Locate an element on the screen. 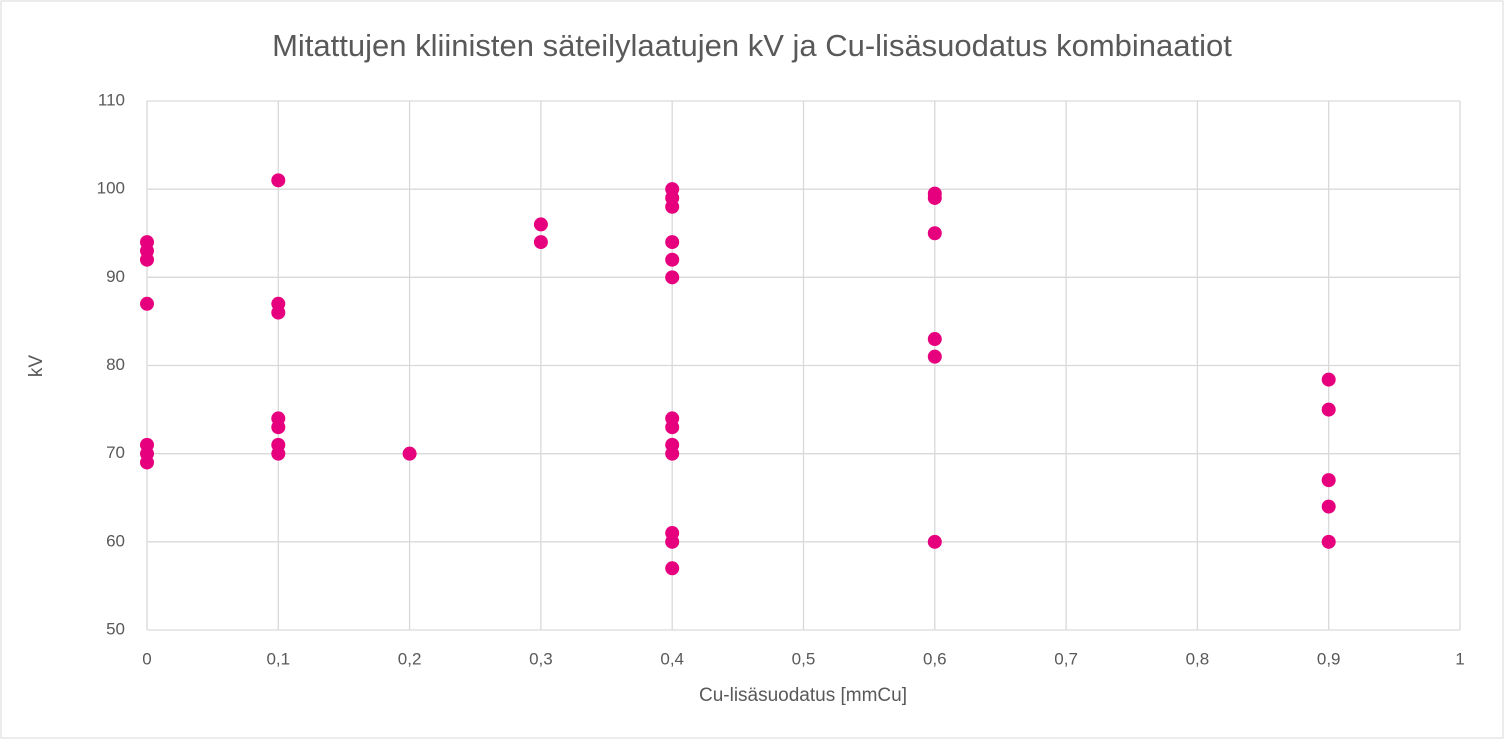 Image resolution: width=1504 pixels, height=739 pixels. y-tick-label: 60 is located at coordinates (115, 540).